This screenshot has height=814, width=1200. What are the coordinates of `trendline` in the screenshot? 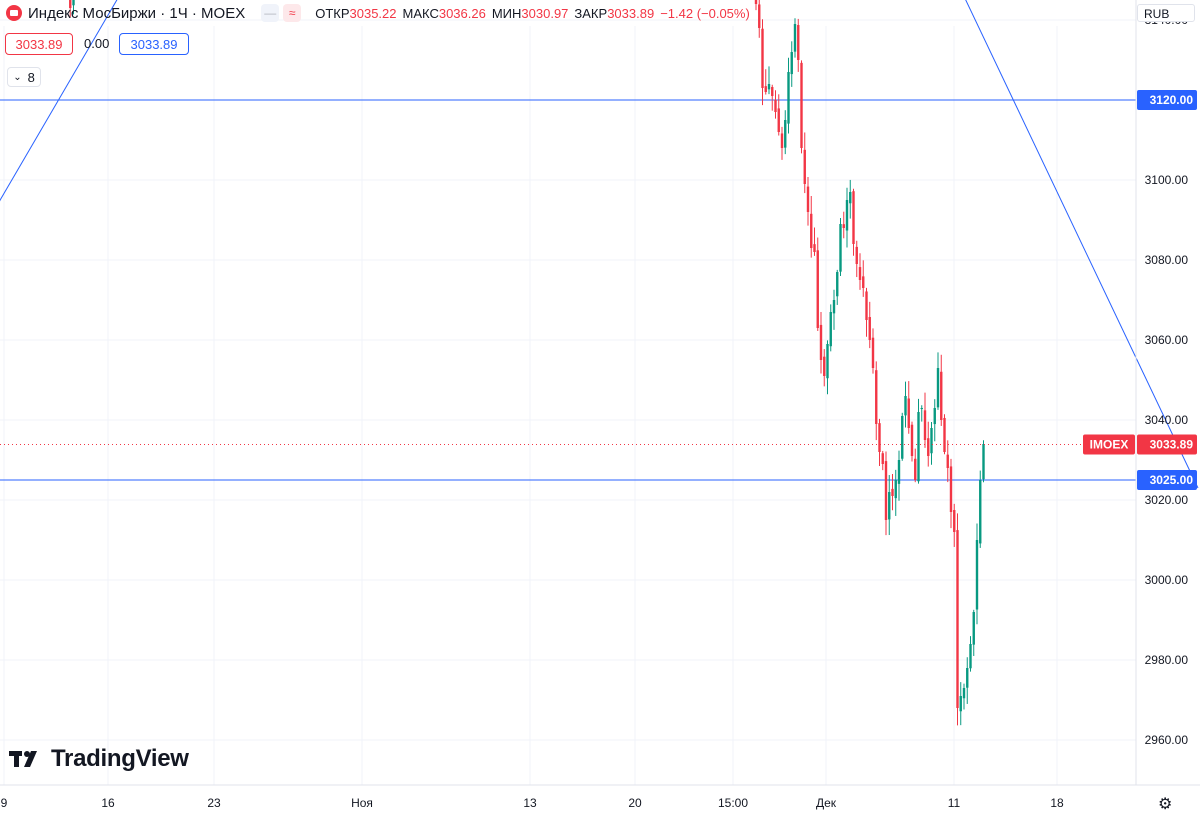 It's located at (59, 101).